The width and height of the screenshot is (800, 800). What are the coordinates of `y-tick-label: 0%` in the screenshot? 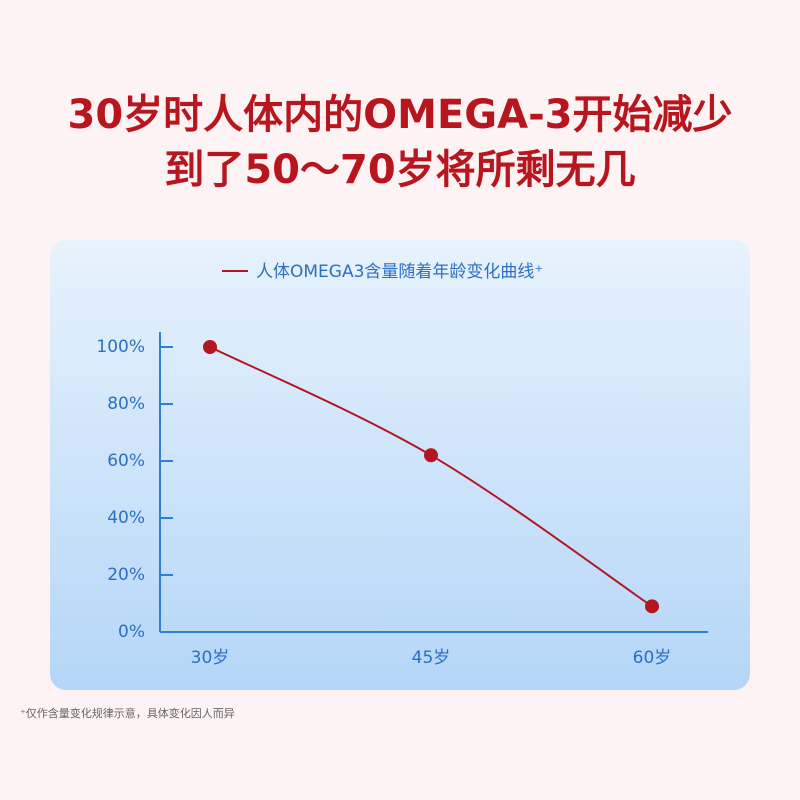 It's located at (131, 632).